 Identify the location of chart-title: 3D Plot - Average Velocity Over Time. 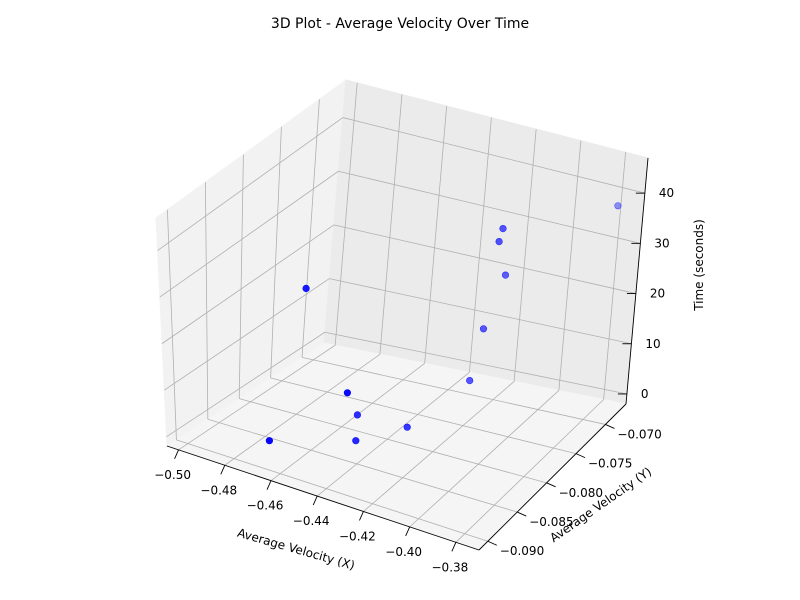
(400, 24).